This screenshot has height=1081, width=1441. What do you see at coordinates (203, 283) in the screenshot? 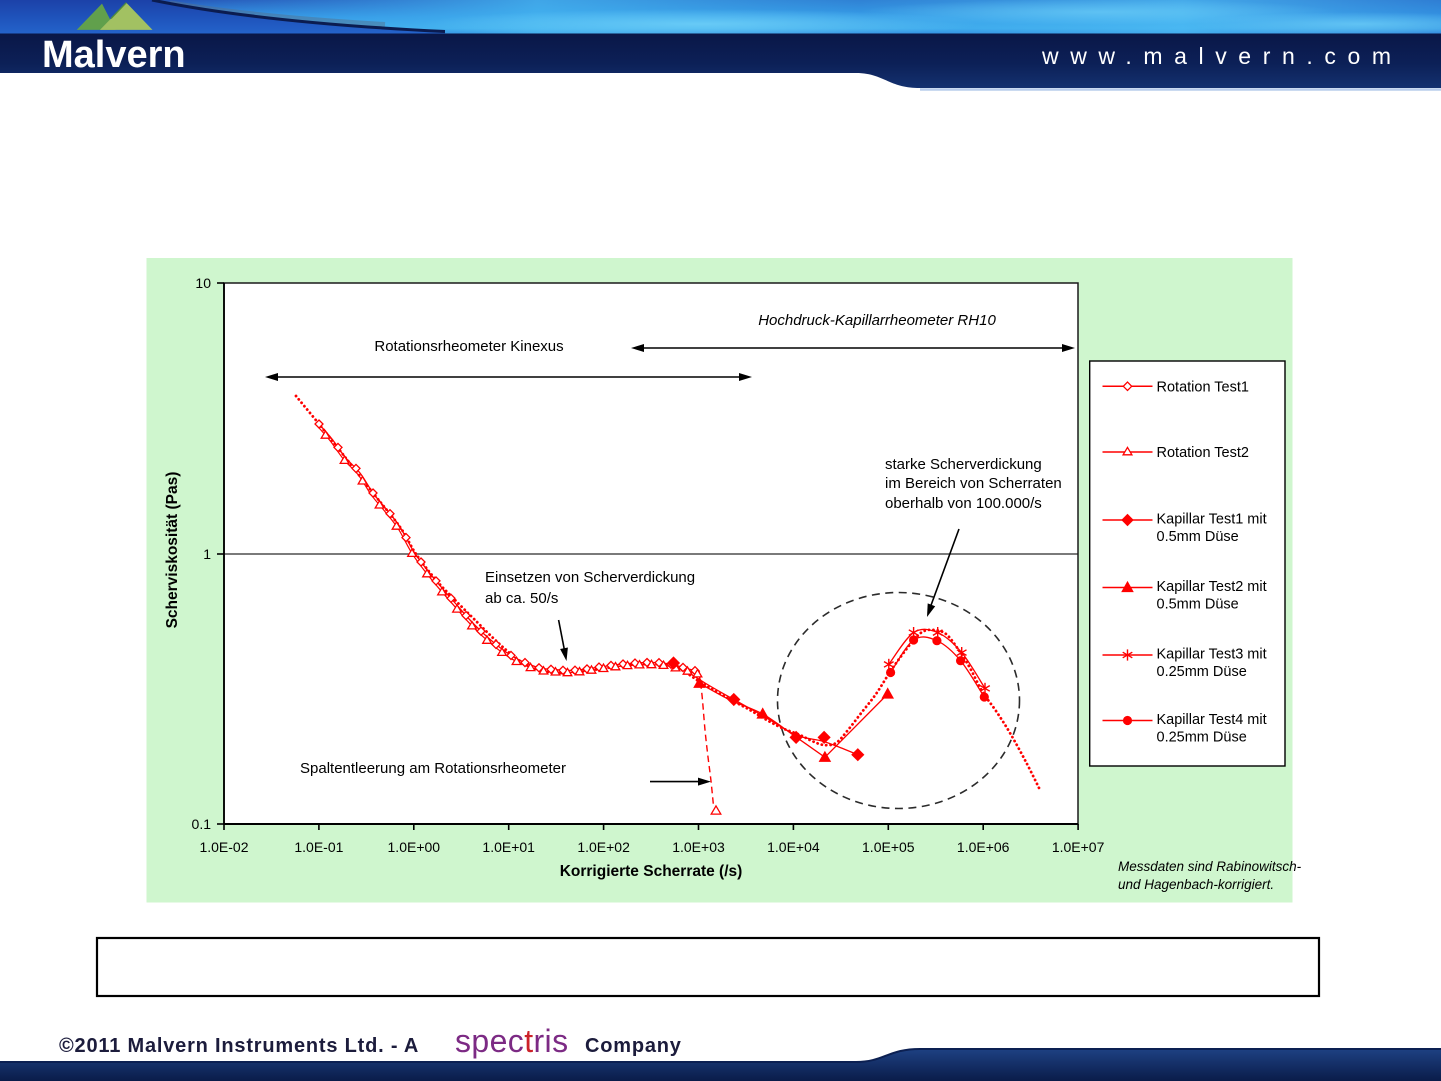
I see `svg-text: 10` at bounding box center [203, 283].